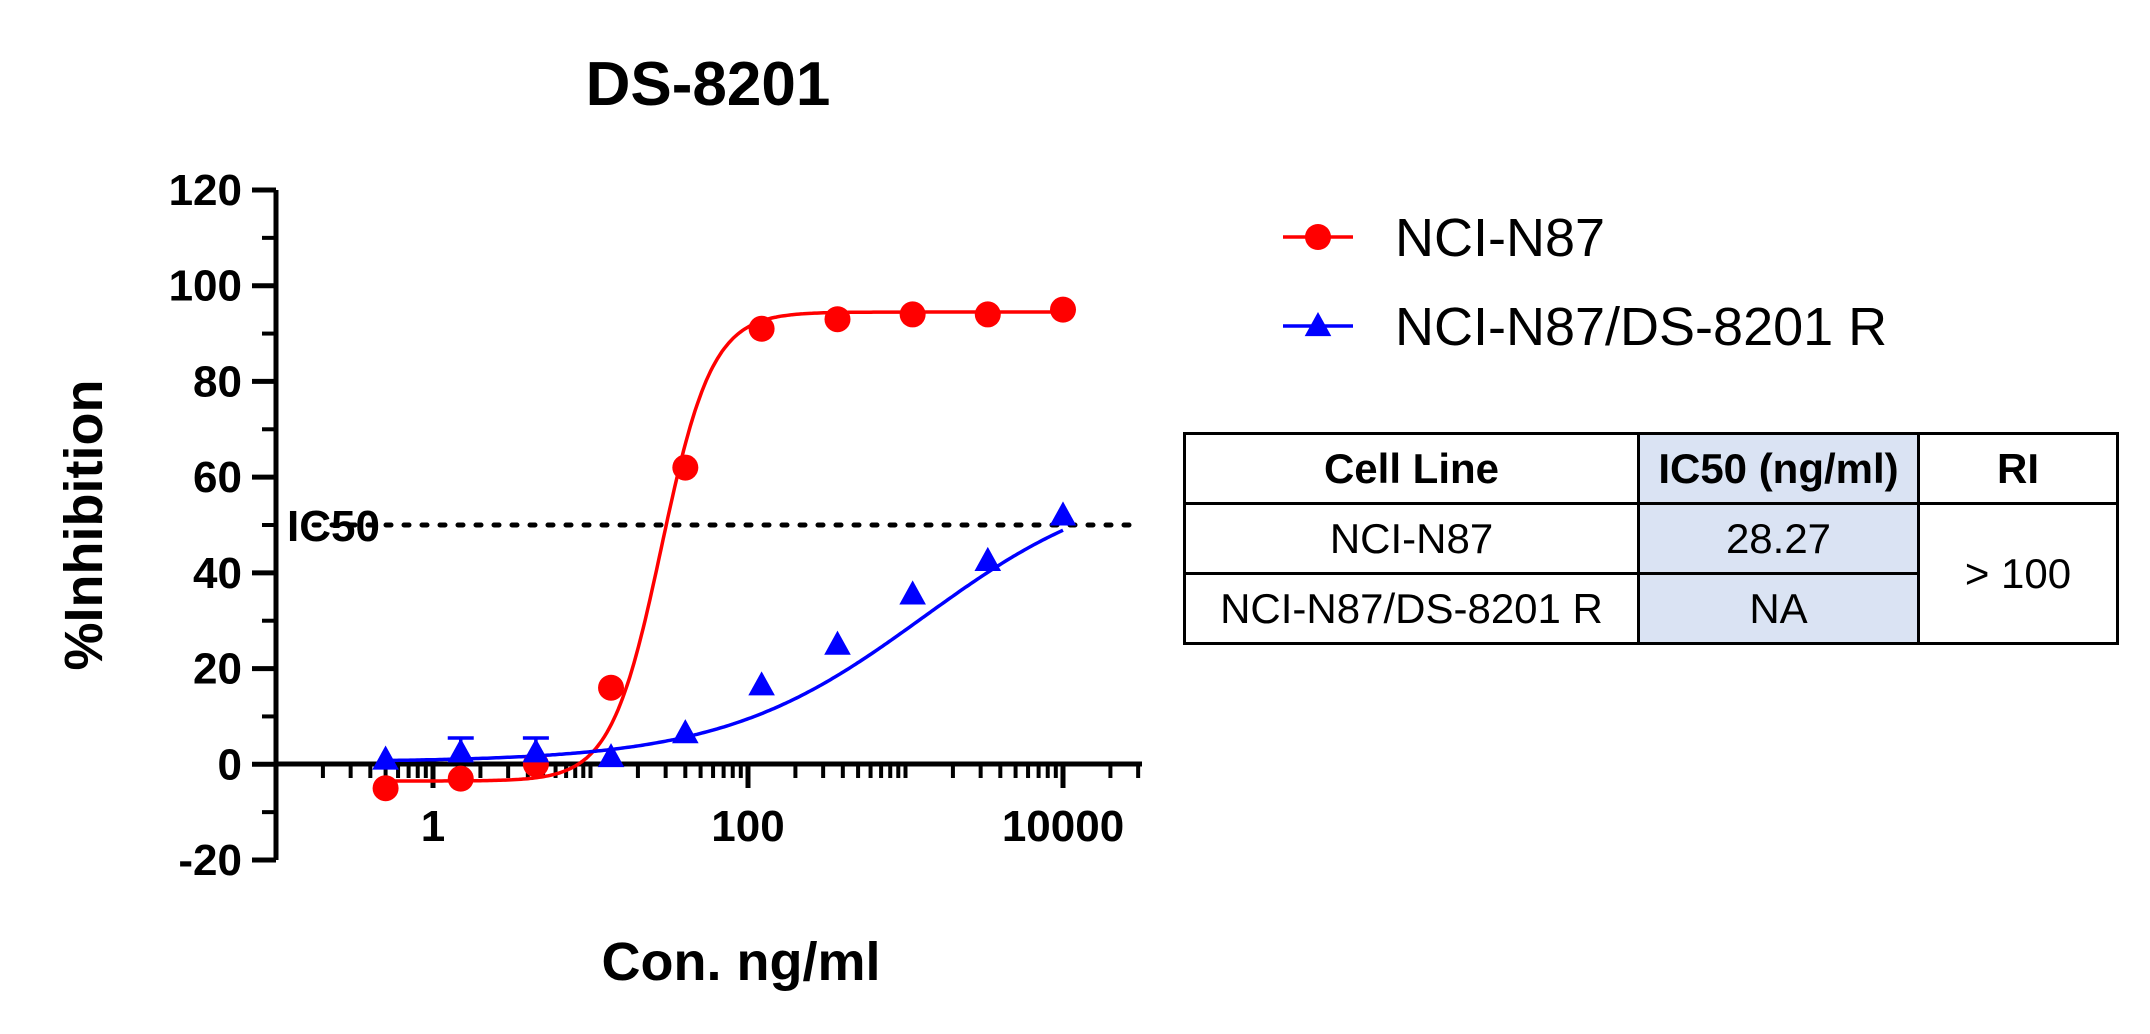  I want to click on fit-curves, so click(724, 546).